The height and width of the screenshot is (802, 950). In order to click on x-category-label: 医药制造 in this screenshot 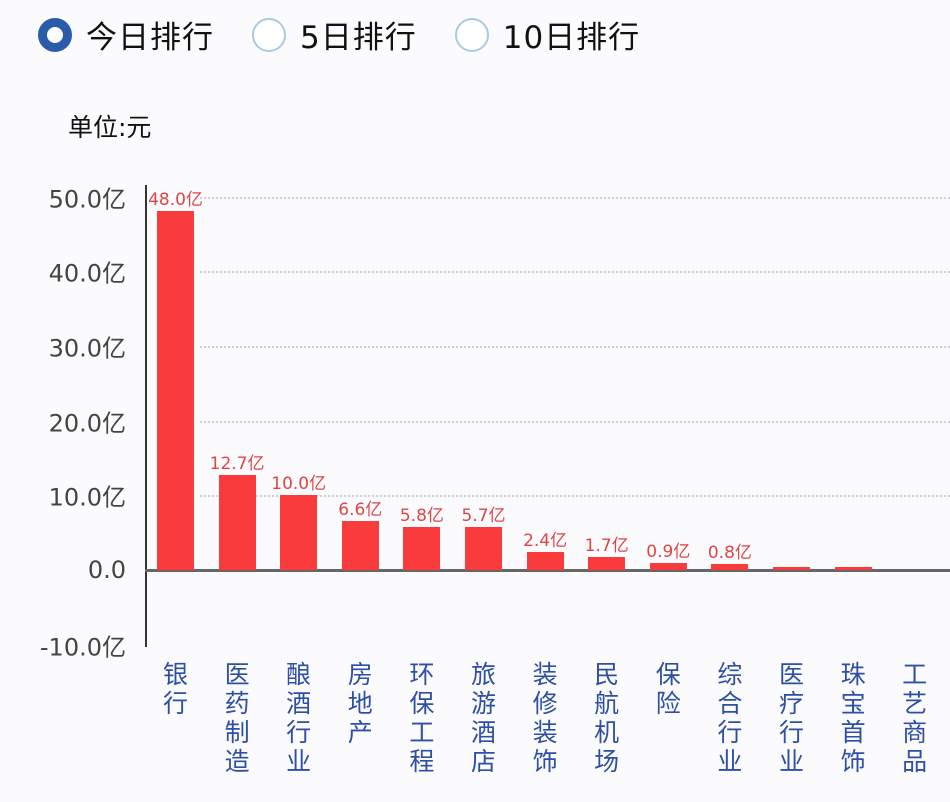, I will do `click(237, 718)`.